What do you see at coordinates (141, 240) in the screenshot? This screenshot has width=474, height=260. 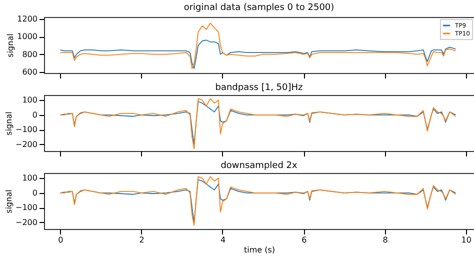 I see `x-tick-label: 2` at bounding box center [141, 240].